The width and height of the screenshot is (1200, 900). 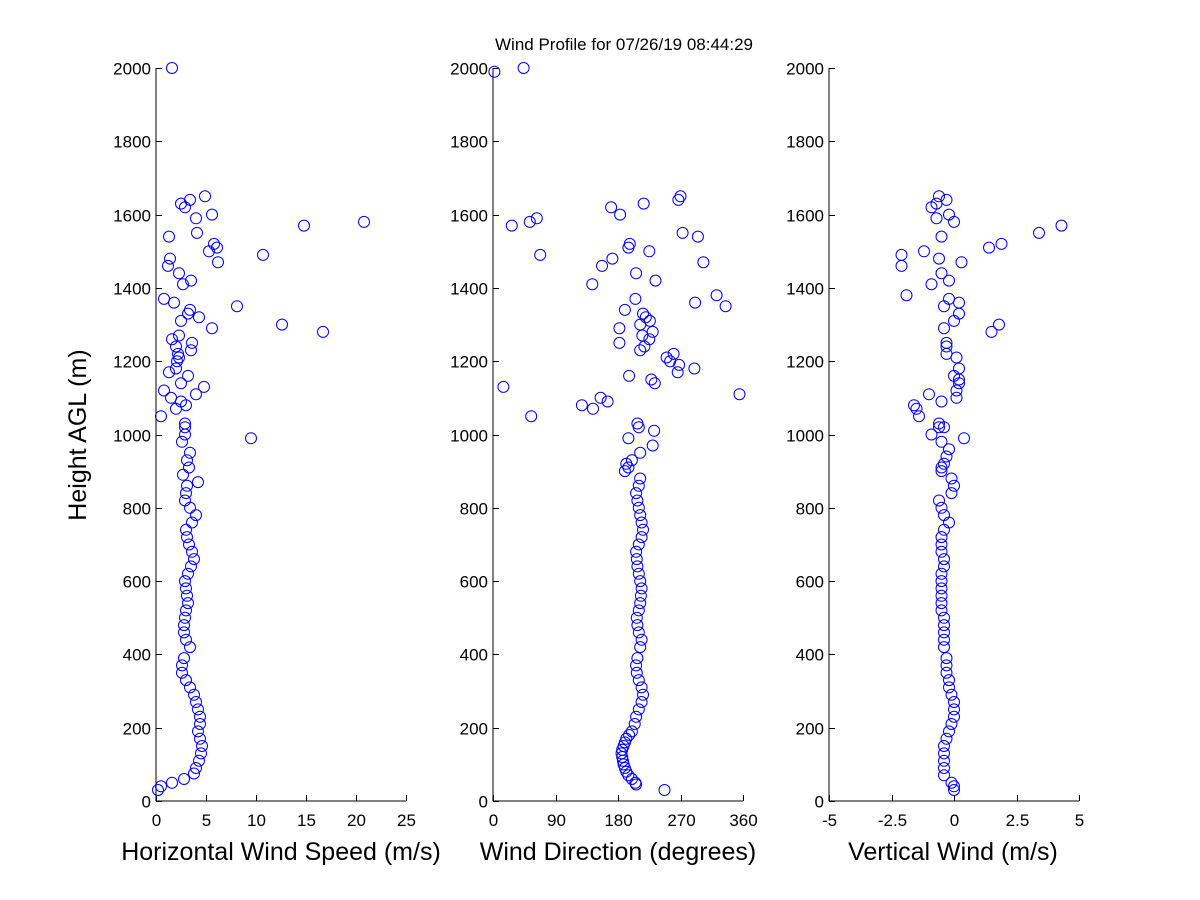 I want to click on xlabel-wind-direction: Wind Direction (degrees), so click(x=618, y=852).